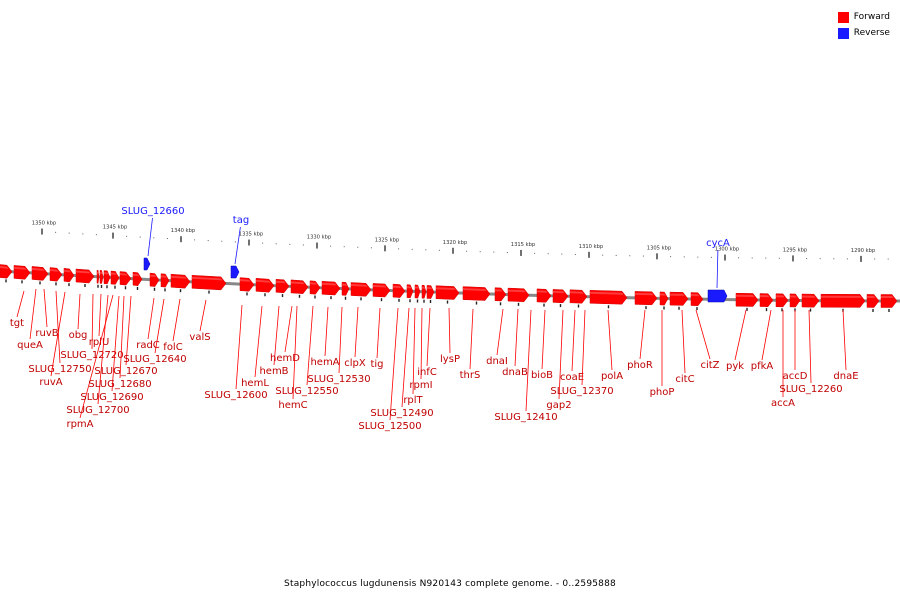  I want to click on forward-gene-label: polA, so click(612, 376).